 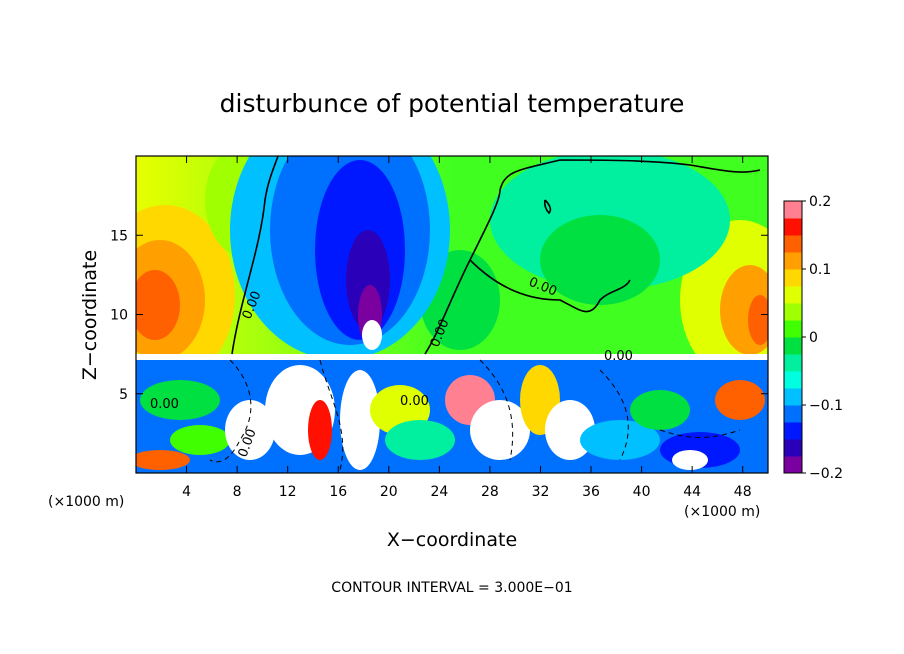 I want to click on chart-title: disturbunce of potential temperature, so click(x=452, y=103).